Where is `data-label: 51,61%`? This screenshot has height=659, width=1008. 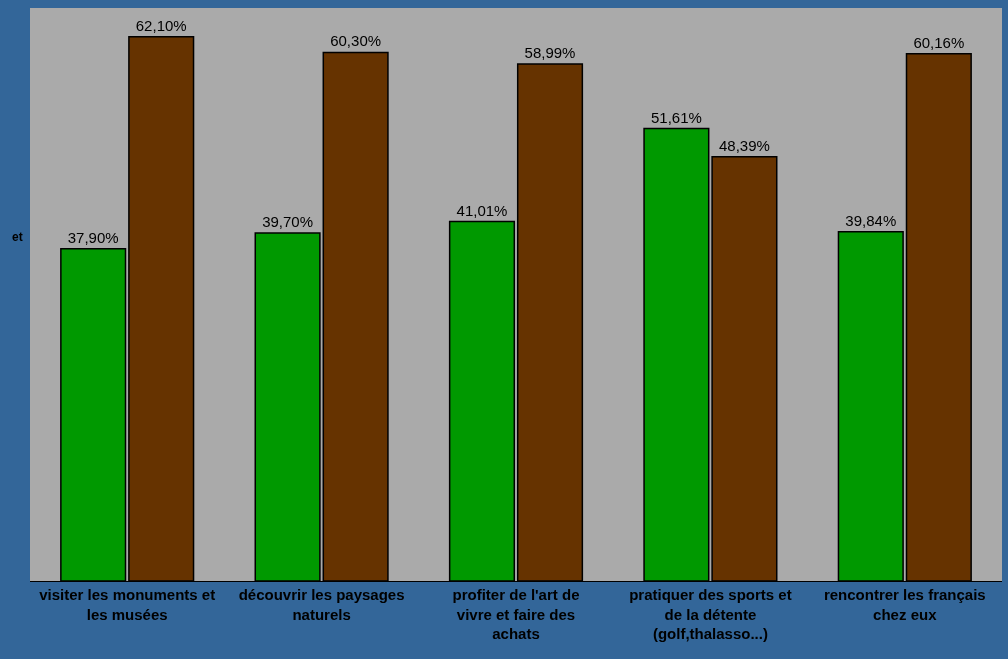
data-label: 51,61% is located at coordinates (676, 117).